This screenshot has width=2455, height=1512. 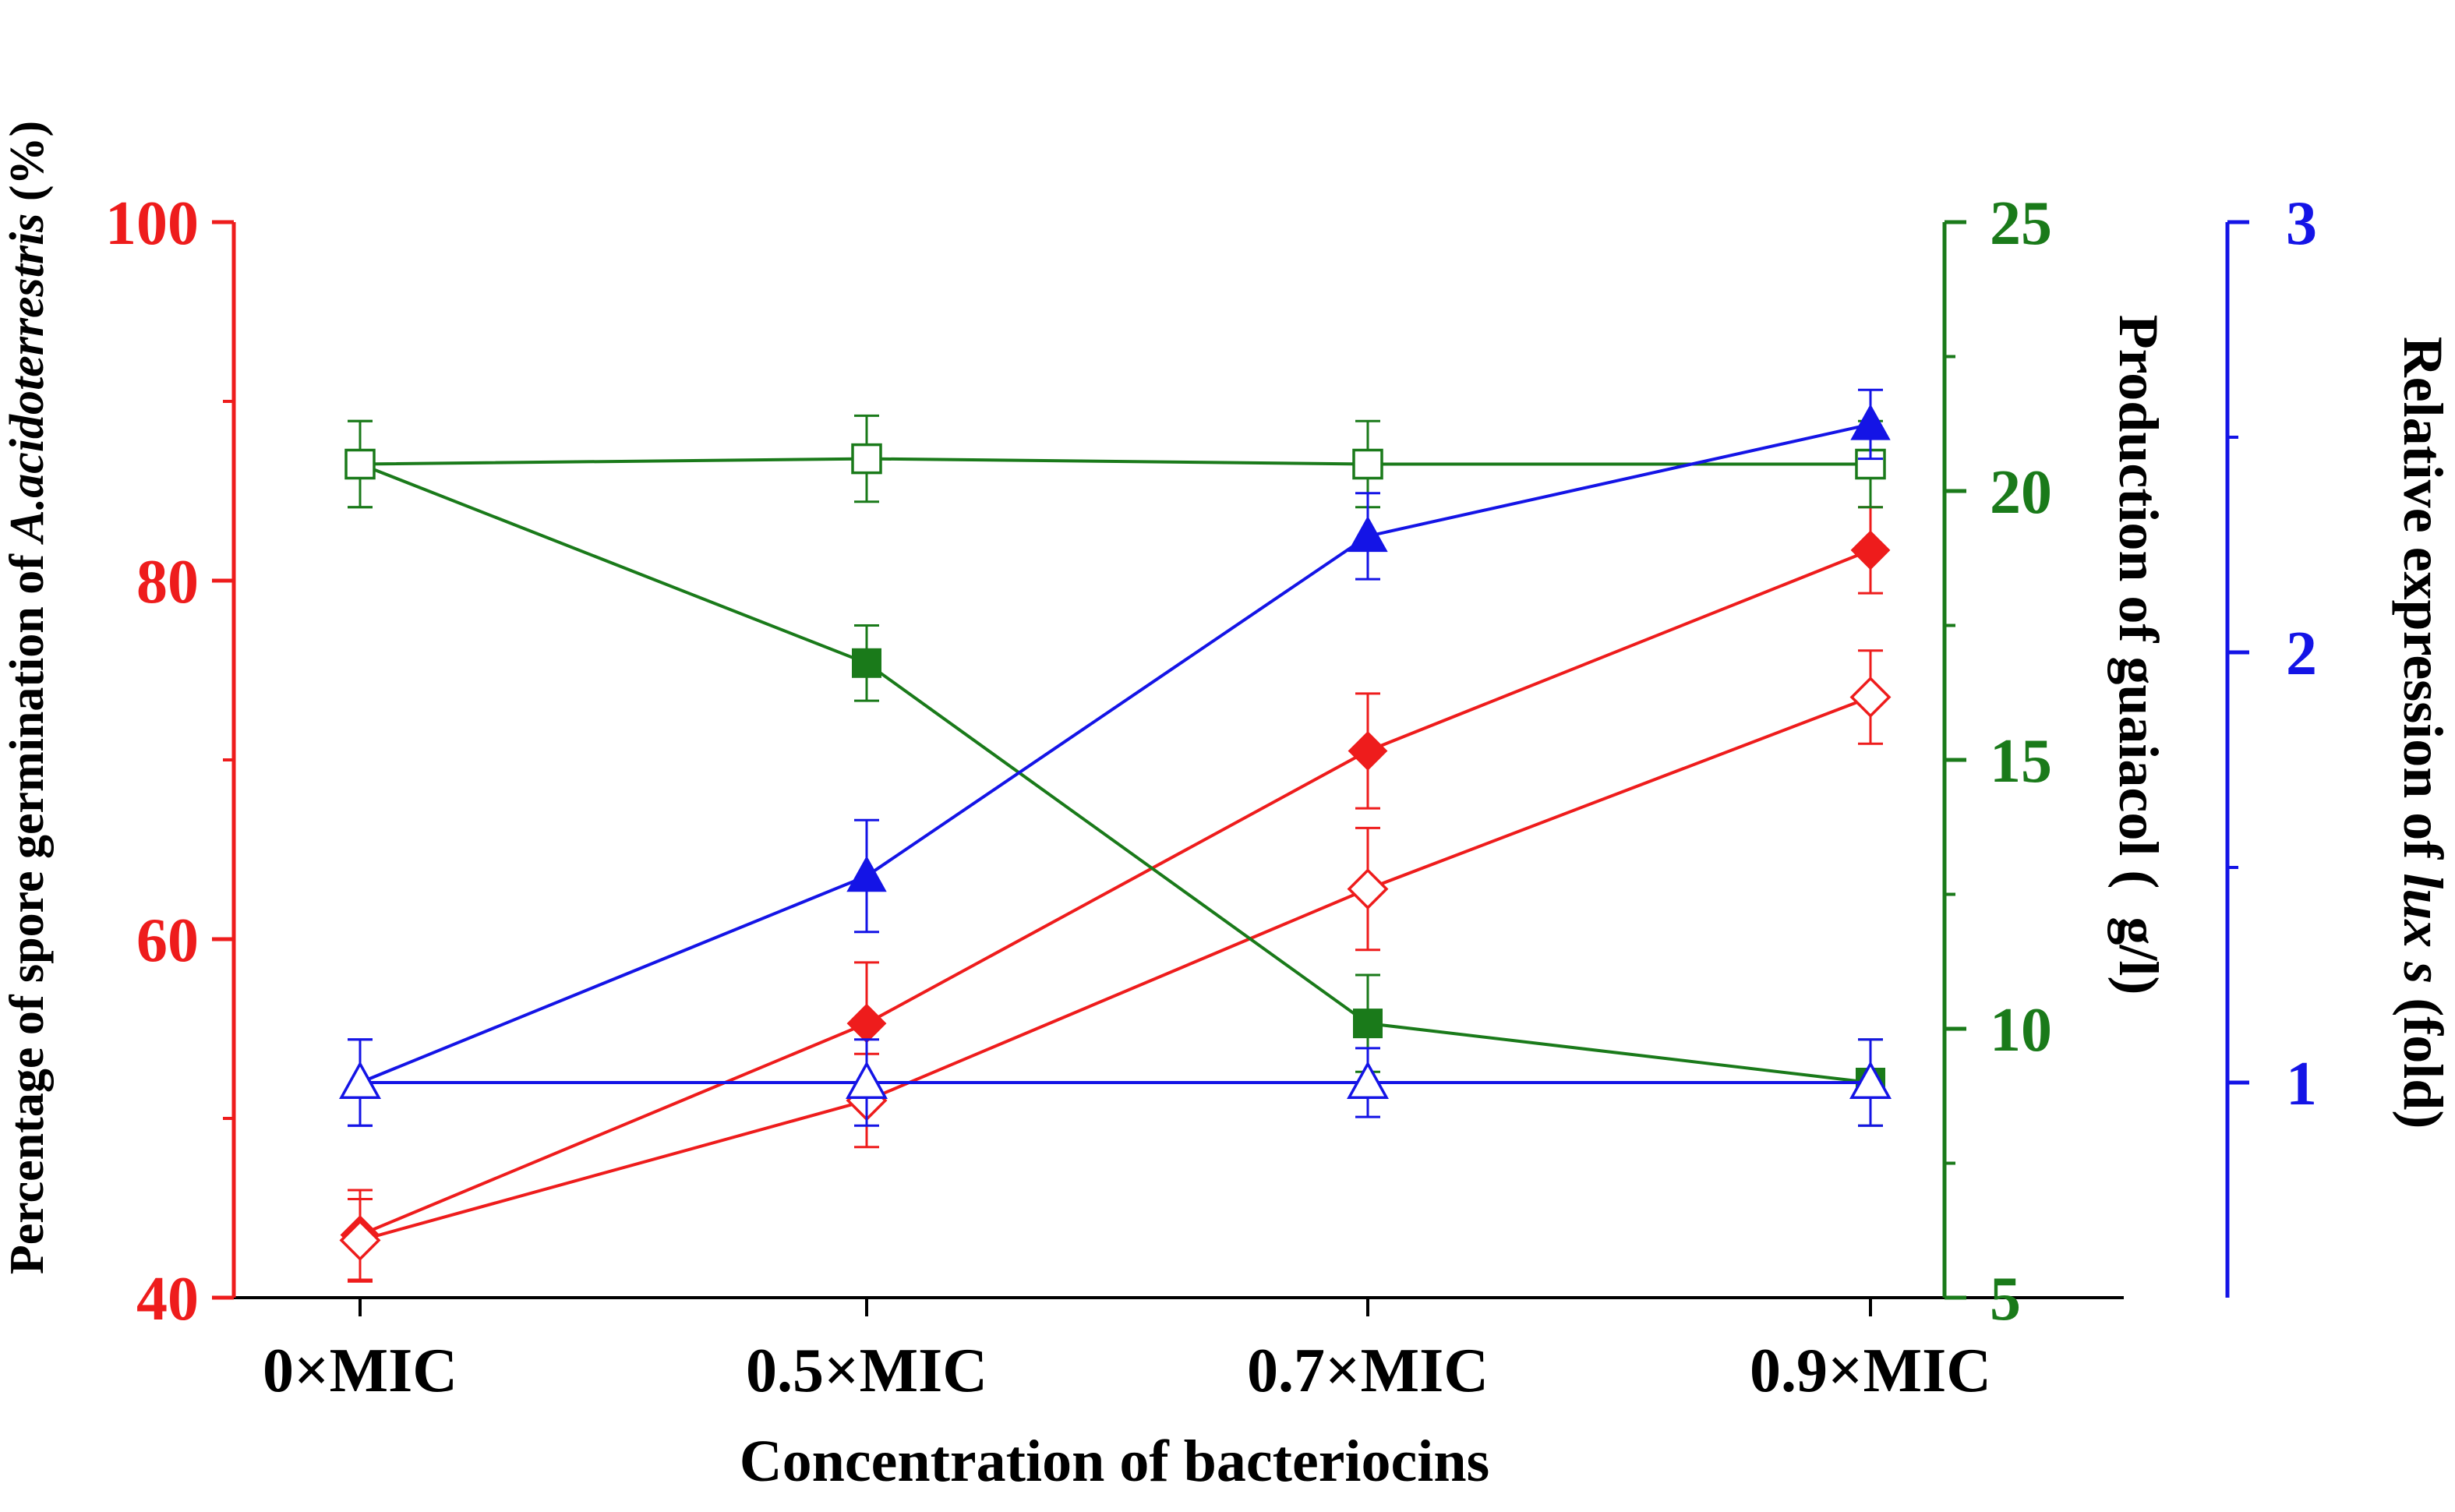 I want to click on green-tick-label: 15, so click(x=2021, y=761).